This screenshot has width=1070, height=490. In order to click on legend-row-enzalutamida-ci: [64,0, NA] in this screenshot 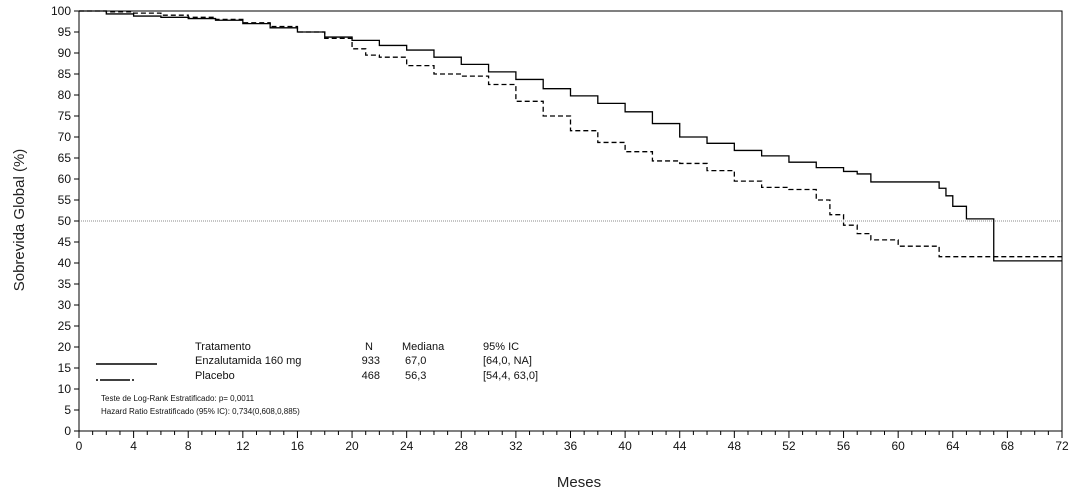, I will do `click(507, 361)`.